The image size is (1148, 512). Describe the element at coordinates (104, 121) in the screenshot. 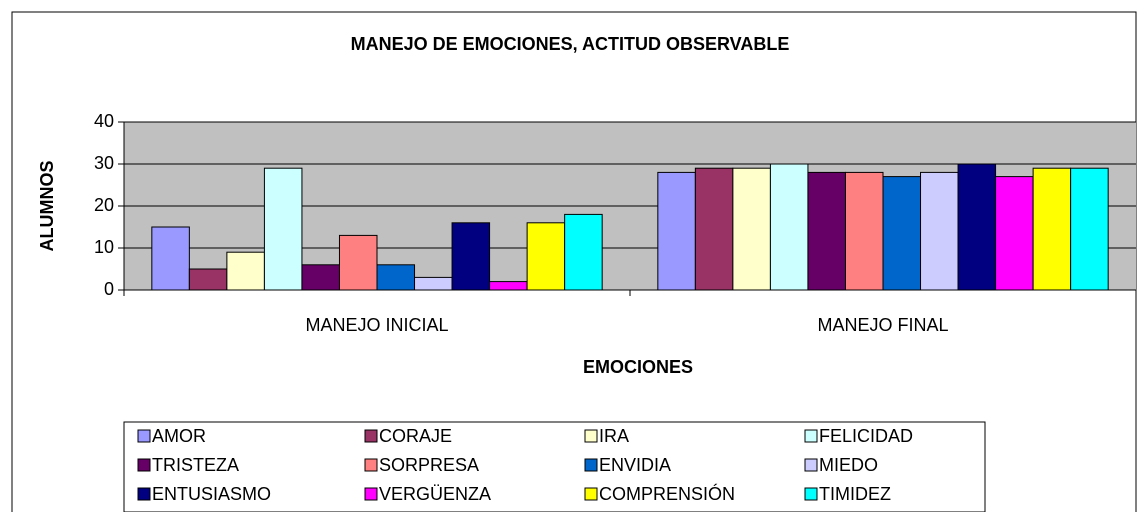

I see `y-tick-label: 40` at that location.